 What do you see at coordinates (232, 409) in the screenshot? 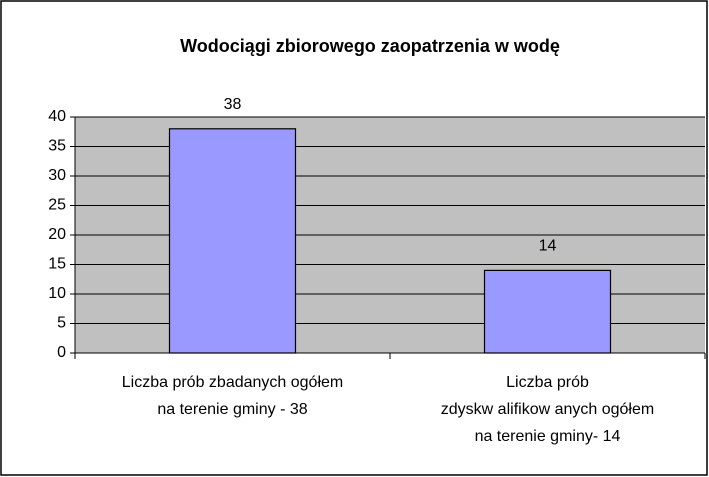
I see `x-tick-label: na terenie gminy - 38` at bounding box center [232, 409].